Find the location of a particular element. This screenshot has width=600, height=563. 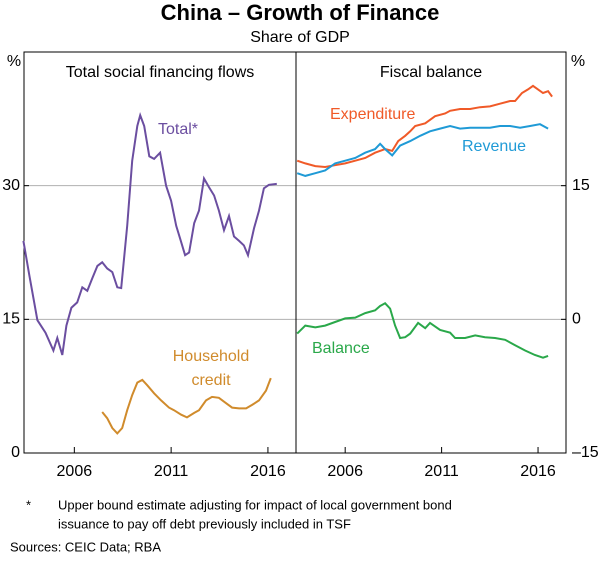

series-label: Revenue is located at coordinates (494, 146).